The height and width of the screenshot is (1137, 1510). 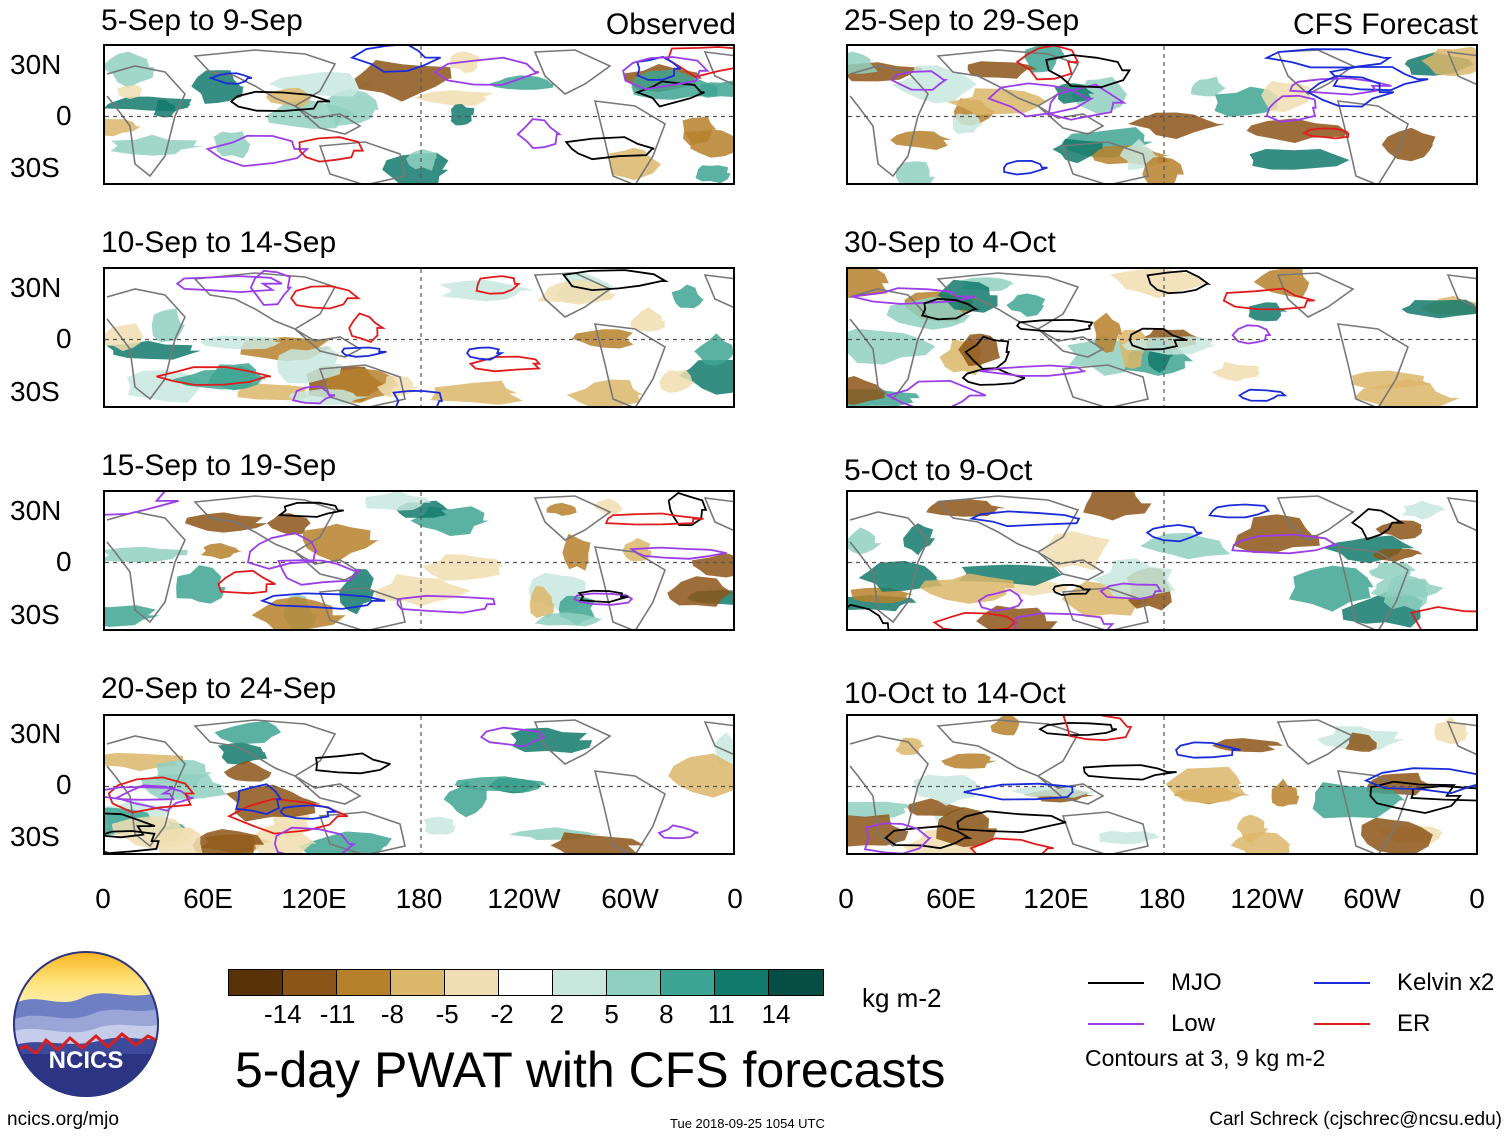 What do you see at coordinates (64, 338) in the screenshot?
I see `lat-label-0-row2: 0` at bounding box center [64, 338].